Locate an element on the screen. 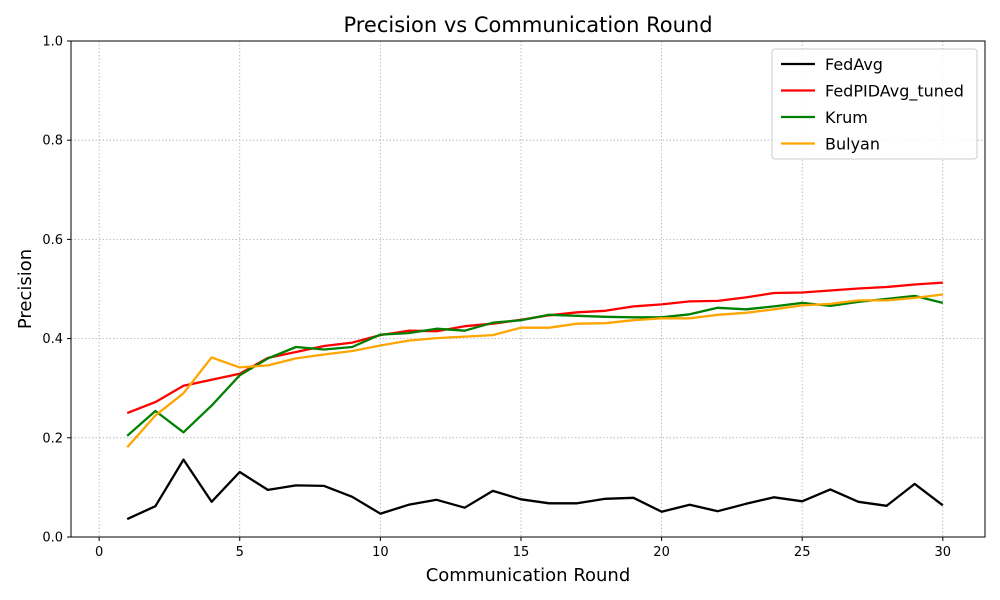  y-tick-label: 0.4 is located at coordinates (52, 339).